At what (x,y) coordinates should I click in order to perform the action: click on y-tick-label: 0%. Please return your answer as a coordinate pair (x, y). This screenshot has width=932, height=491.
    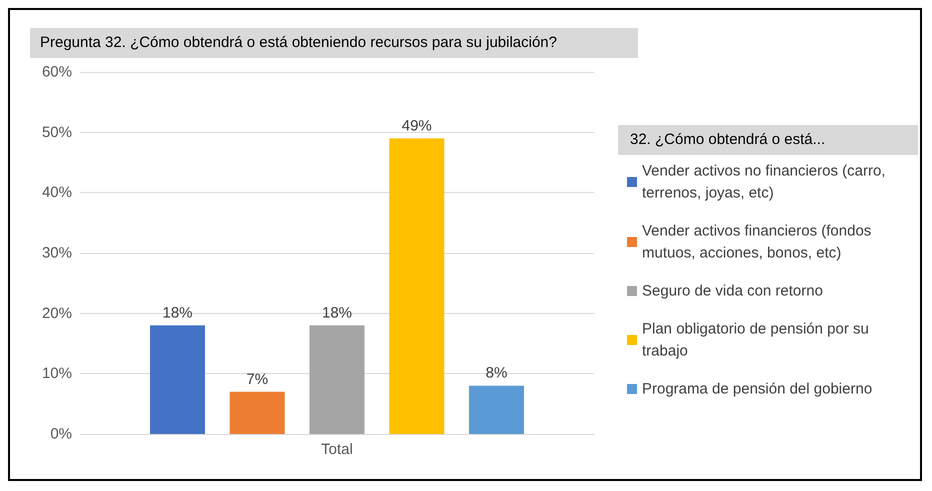
    Looking at the image, I should click on (61, 434).